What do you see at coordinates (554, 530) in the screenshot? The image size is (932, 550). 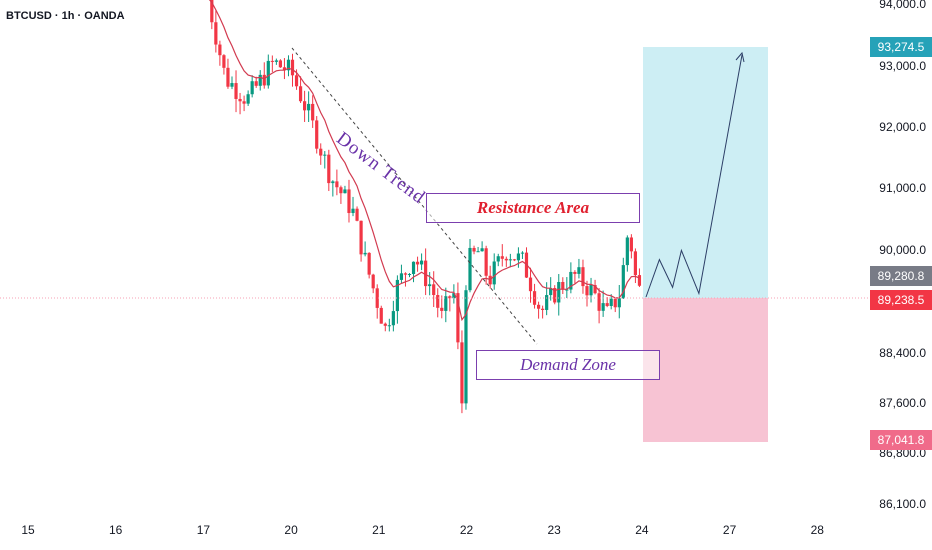 I see `time-tick-label: 23` at bounding box center [554, 530].